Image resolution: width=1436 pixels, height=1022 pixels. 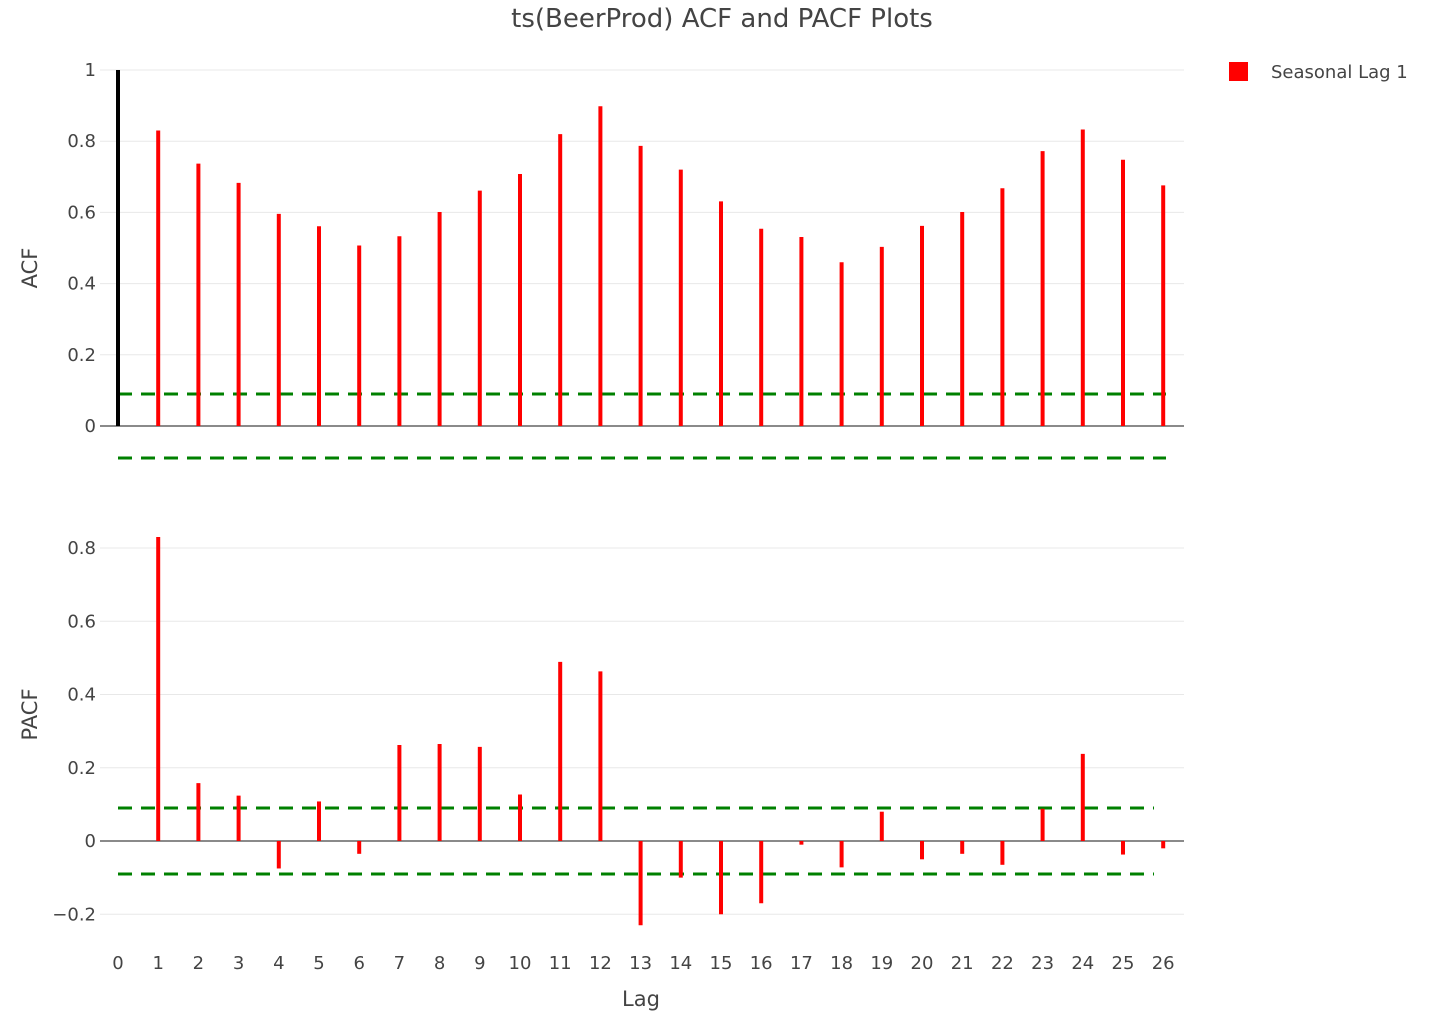 I want to click on x-tick-label: 25, so click(x=1123, y=963).